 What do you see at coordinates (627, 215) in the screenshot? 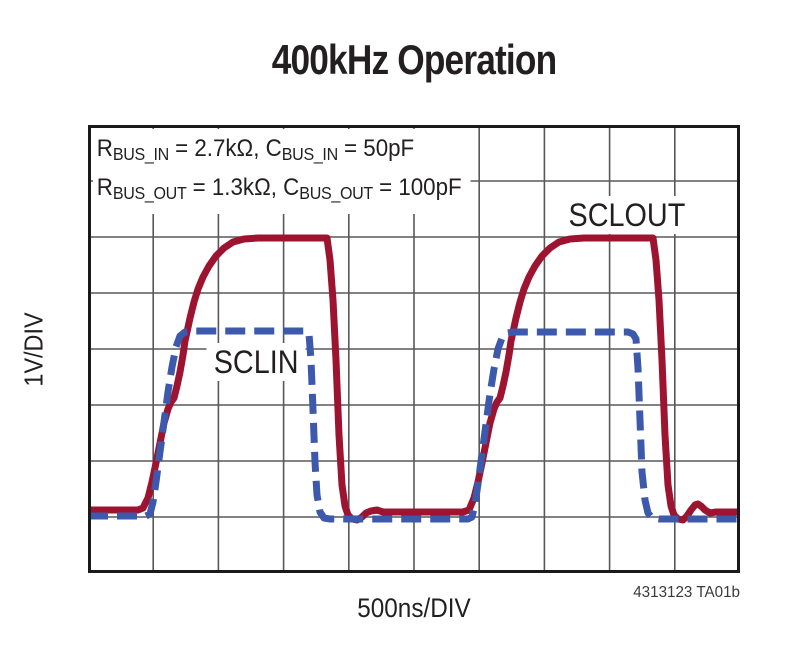
I see `sclout-label: SCLOUT` at bounding box center [627, 215].